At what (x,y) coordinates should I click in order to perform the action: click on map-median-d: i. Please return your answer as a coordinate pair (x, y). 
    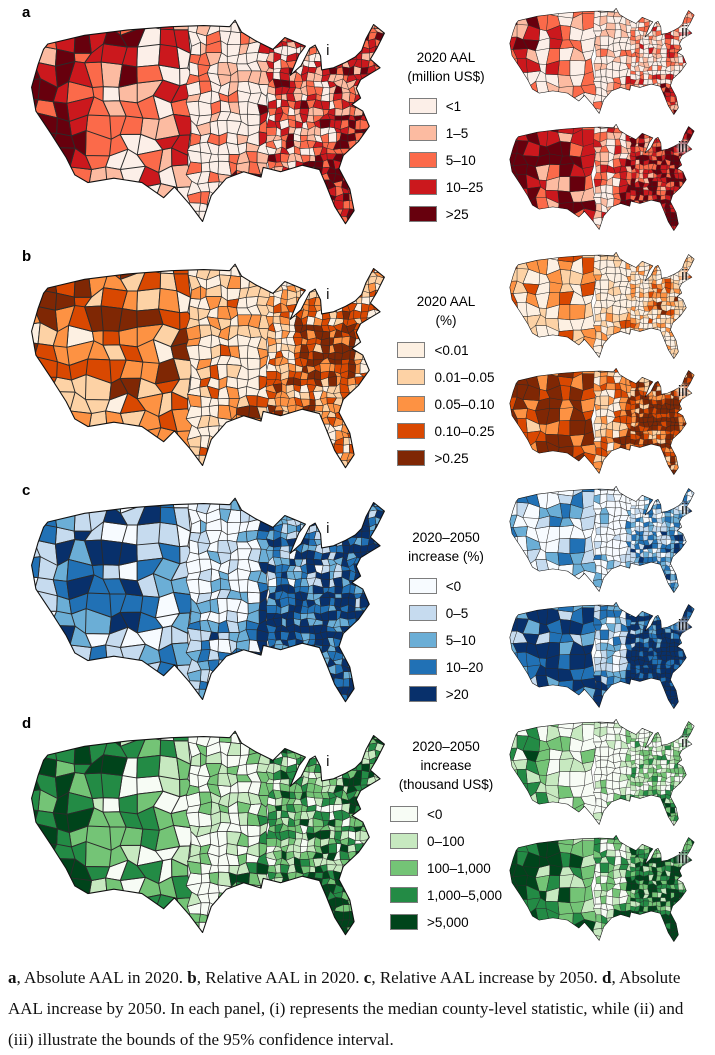
    Looking at the image, I should click on (208, 834).